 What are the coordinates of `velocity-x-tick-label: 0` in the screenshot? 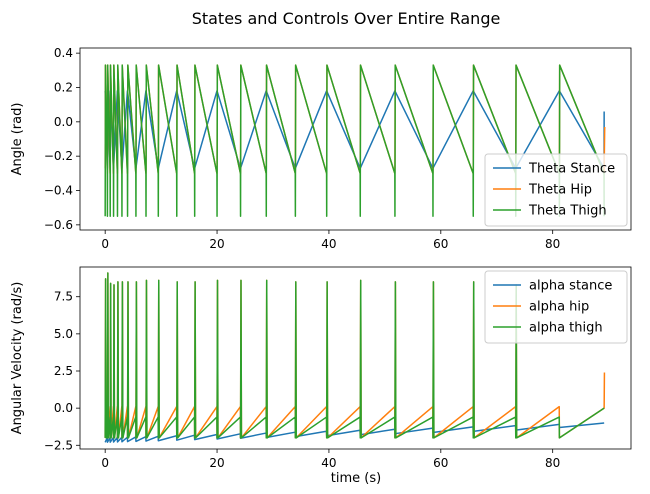 It's located at (105, 463).